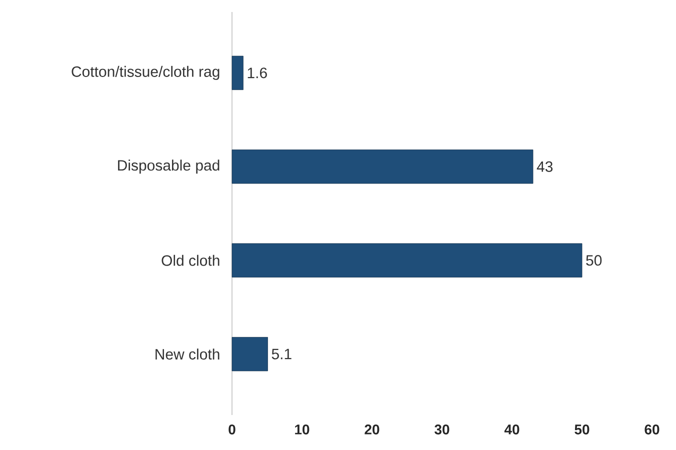 This screenshot has width=676, height=450. What do you see at coordinates (302, 429) in the screenshot?
I see `x-tick-label: 10` at bounding box center [302, 429].